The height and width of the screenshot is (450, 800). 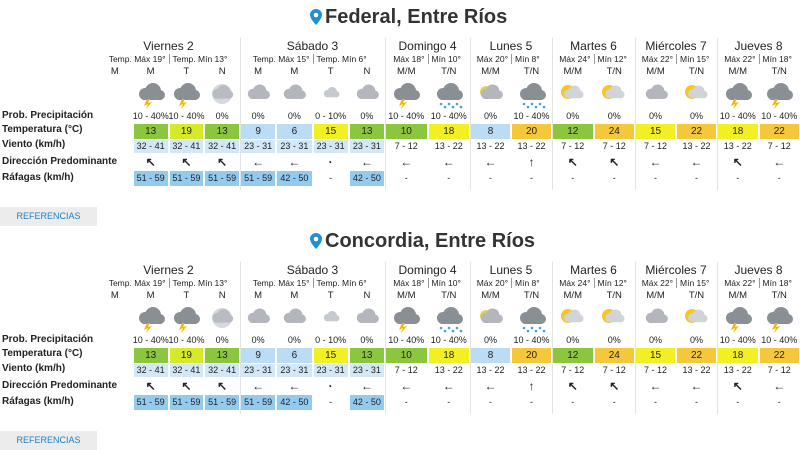 What do you see at coordinates (38, 177) in the screenshot?
I see `row-label: Ráfagas (km/h)` at bounding box center [38, 177].